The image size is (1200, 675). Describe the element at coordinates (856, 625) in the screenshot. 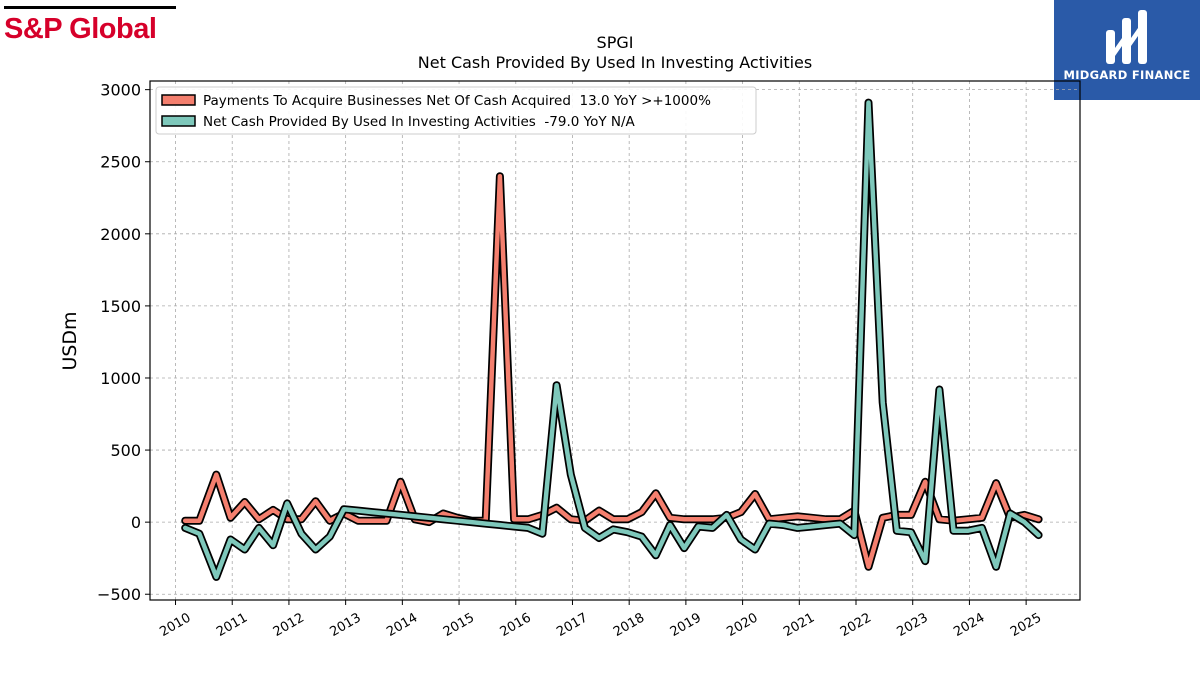

I see `x-tick-label: 2022` at that location.